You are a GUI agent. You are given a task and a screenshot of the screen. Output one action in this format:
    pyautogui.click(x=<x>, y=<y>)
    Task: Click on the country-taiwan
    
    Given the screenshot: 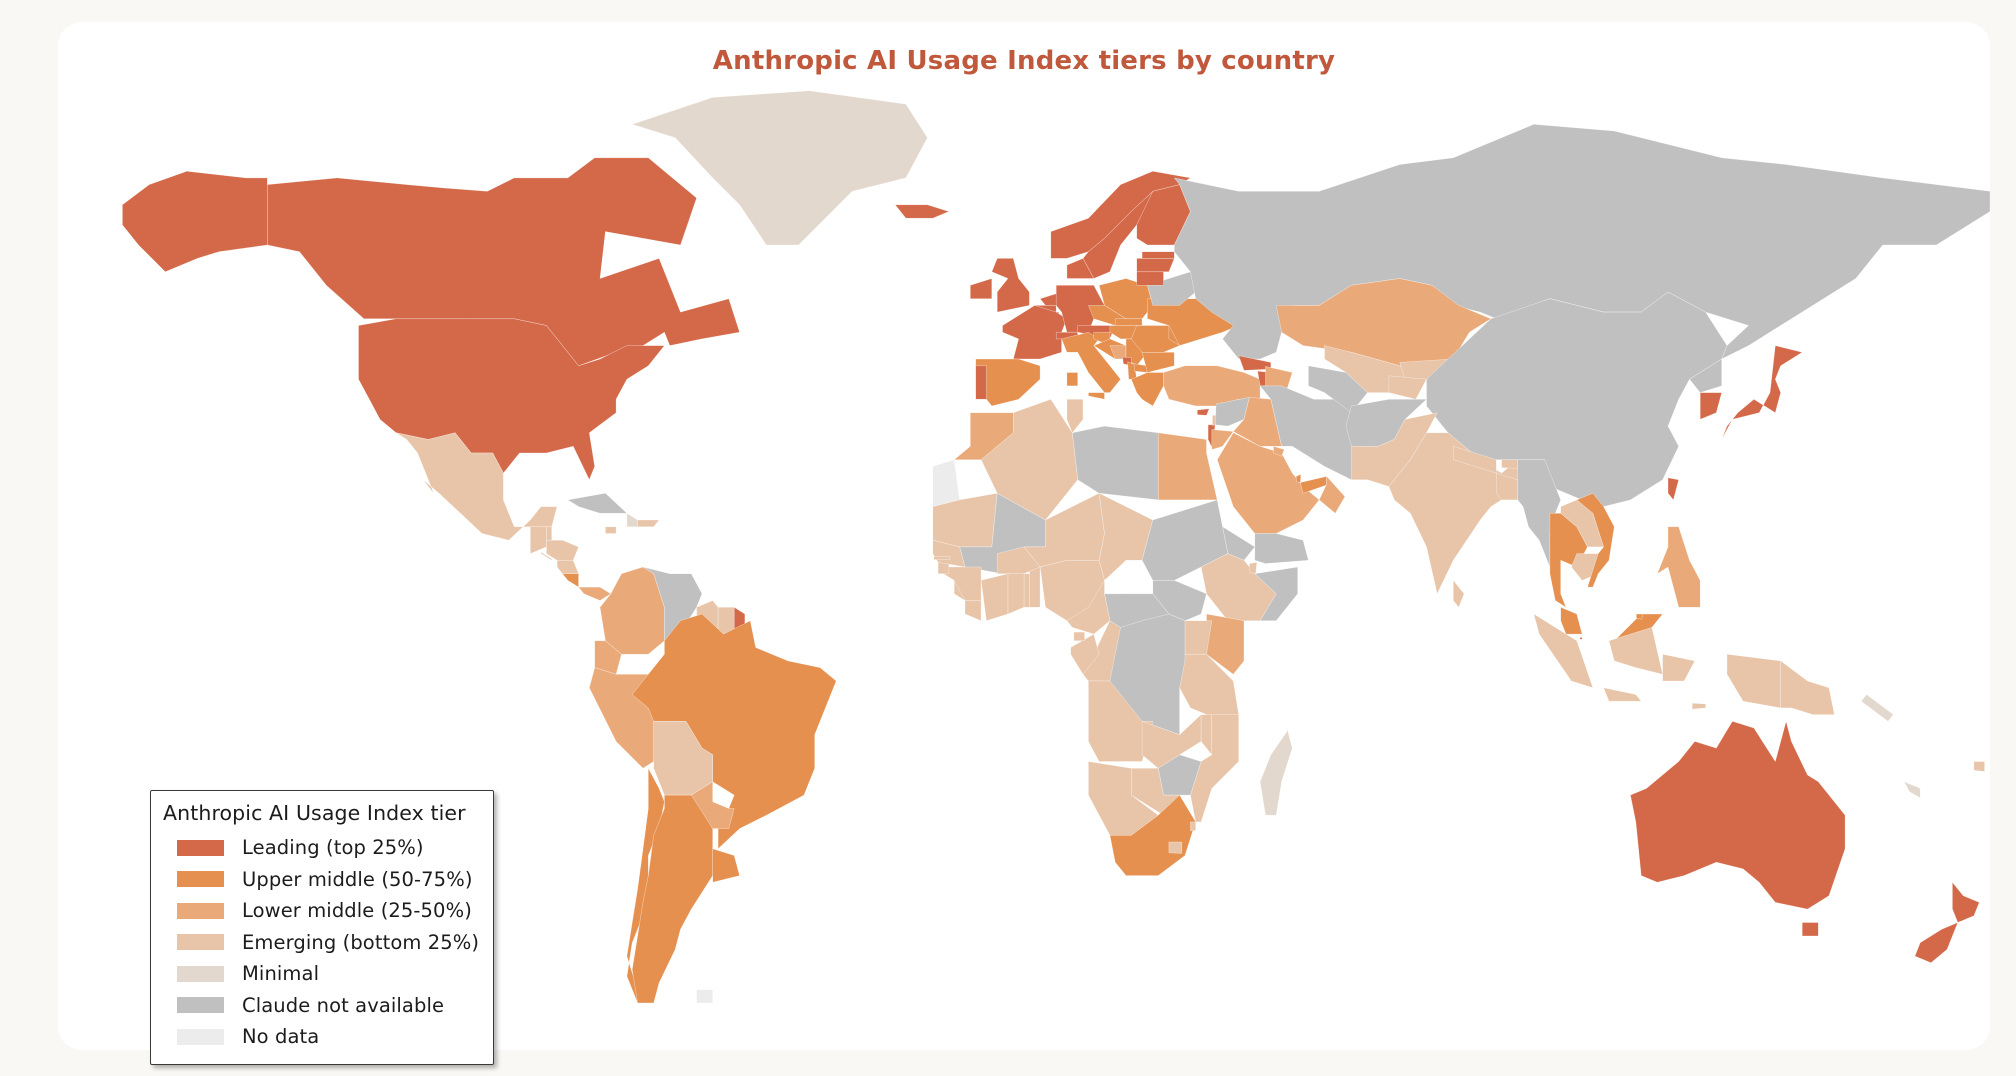 What is the action you would take?
    pyautogui.click(x=1673, y=489)
    